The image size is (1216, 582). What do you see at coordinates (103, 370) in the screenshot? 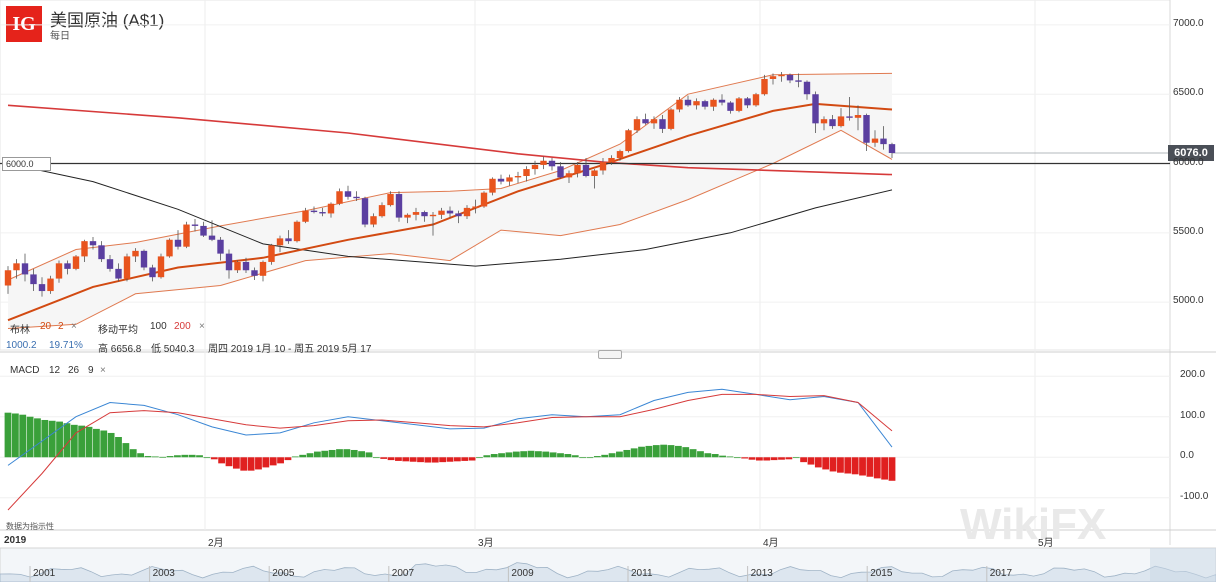
I see `remove-macd-icon: ×` at bounding box center [103, 370].